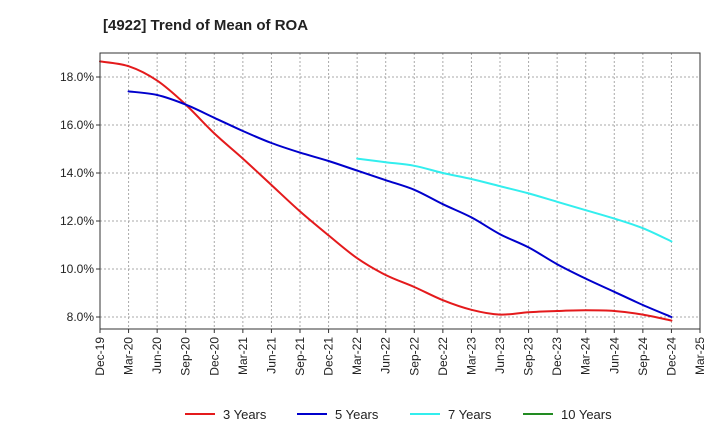  I want to click on y-tick-label: 8.0%, so click(81, 317).